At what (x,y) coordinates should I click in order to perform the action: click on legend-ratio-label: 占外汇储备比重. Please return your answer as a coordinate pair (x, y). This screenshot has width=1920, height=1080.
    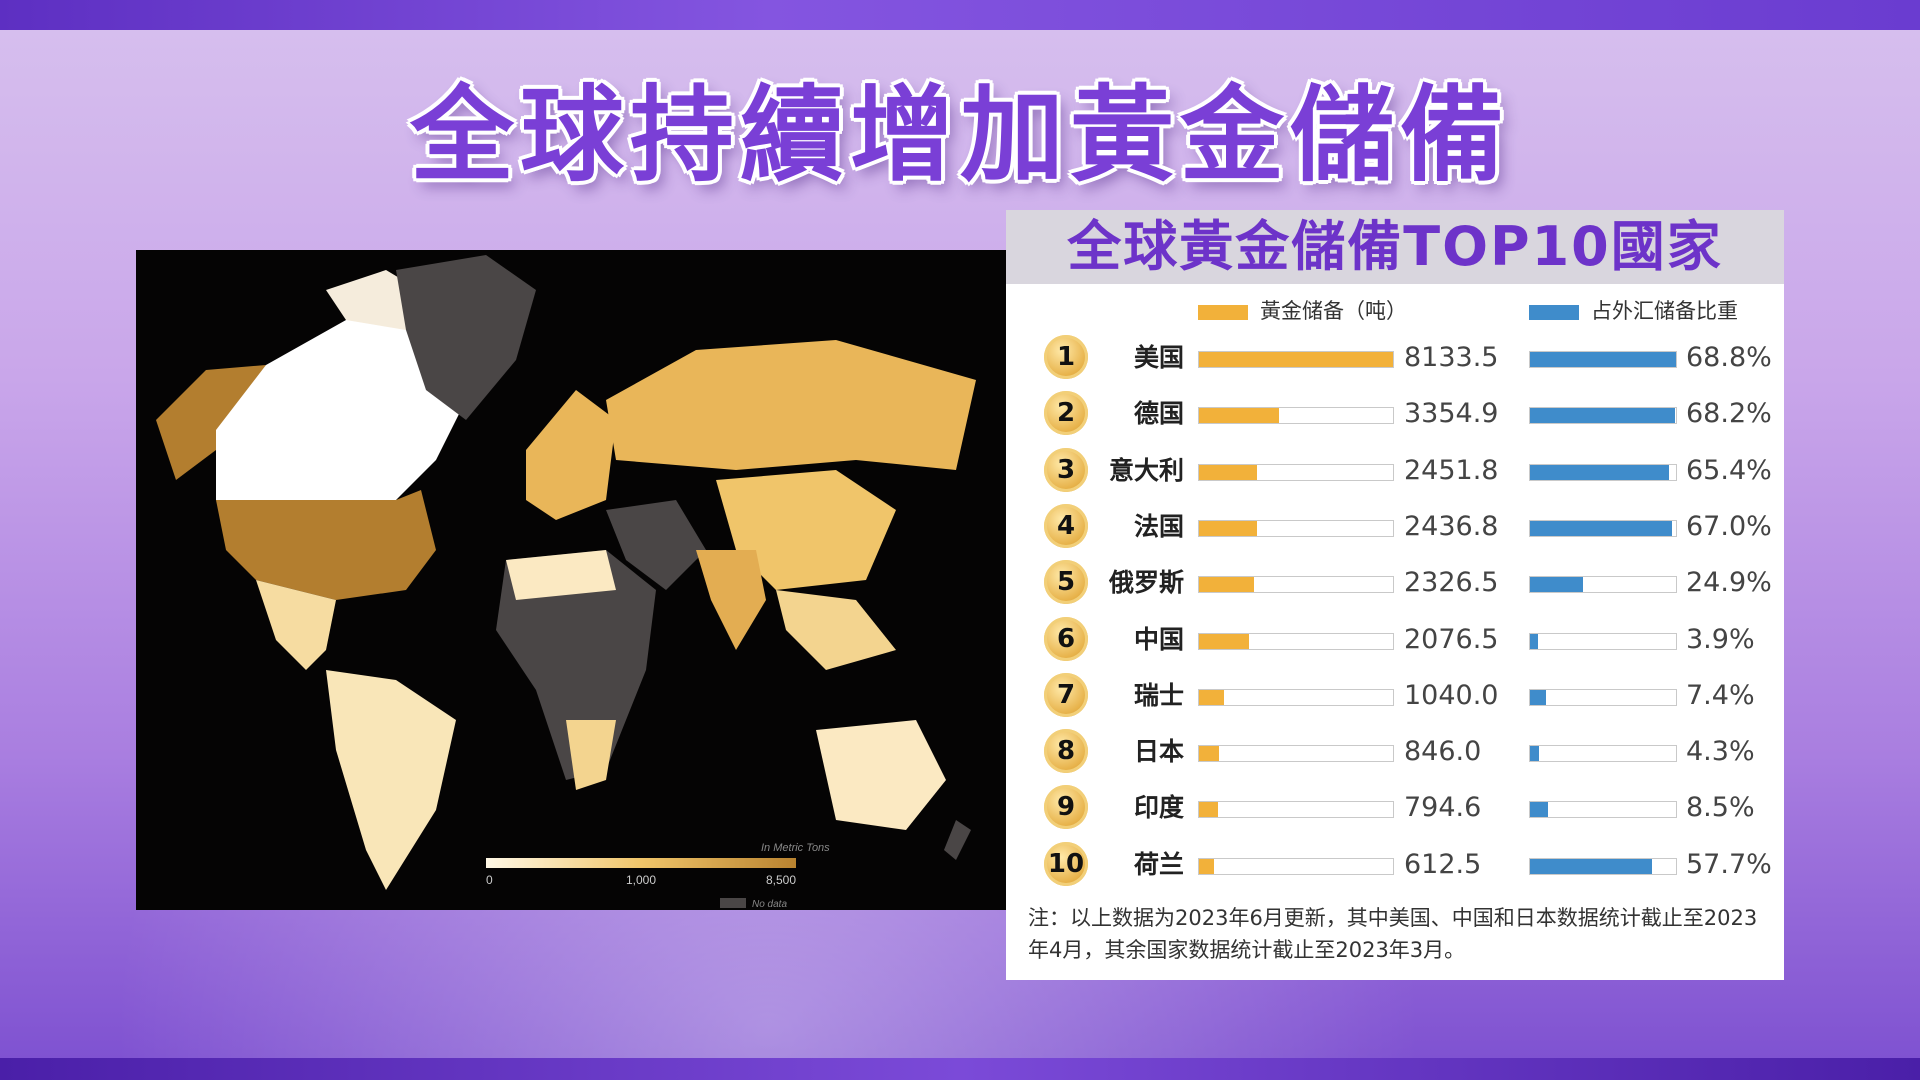
    Looking at the image, I should click on (1664, 311).